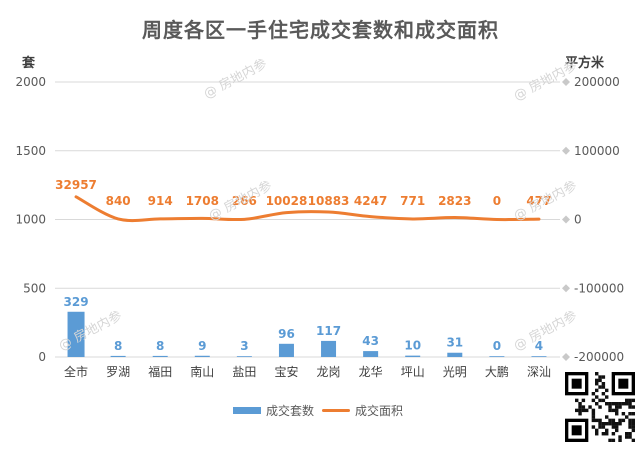 This screenshot has height=450, width=641. What do you see at coordinates (497, 201) in the screenshot?
I see `line-data-label: 0` at bounding box center [497, 201].